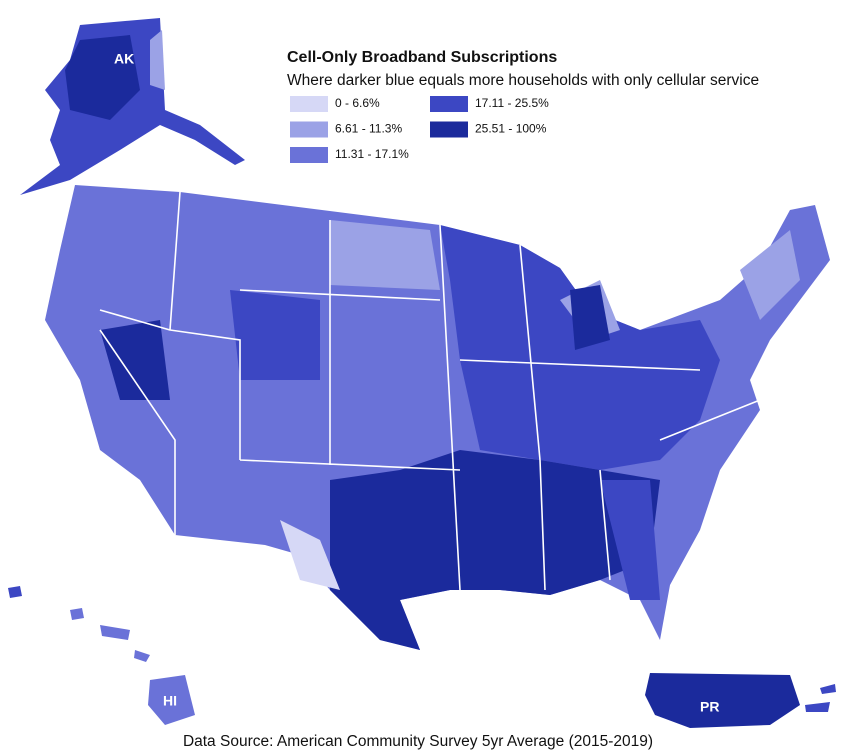  What do you see at coordinates (124, 59) in the screenshot?
I see `region-label: AK` at bounding box center [124, 59].